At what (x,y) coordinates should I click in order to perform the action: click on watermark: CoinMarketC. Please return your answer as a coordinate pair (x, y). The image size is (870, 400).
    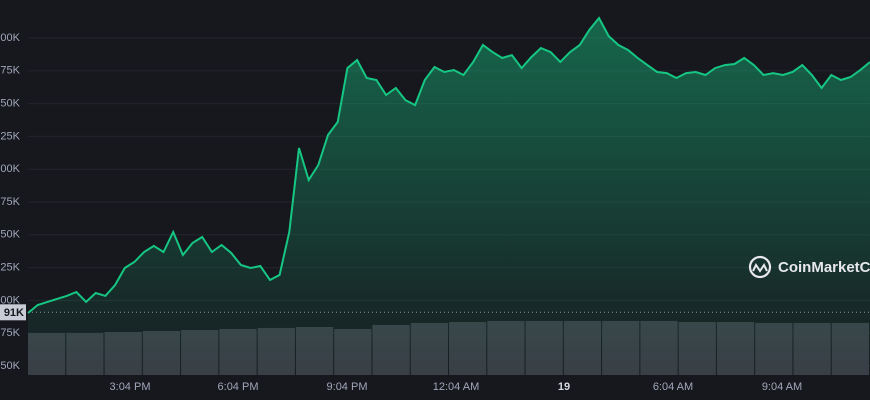
    Looking at the image, I should click on (809, 267).